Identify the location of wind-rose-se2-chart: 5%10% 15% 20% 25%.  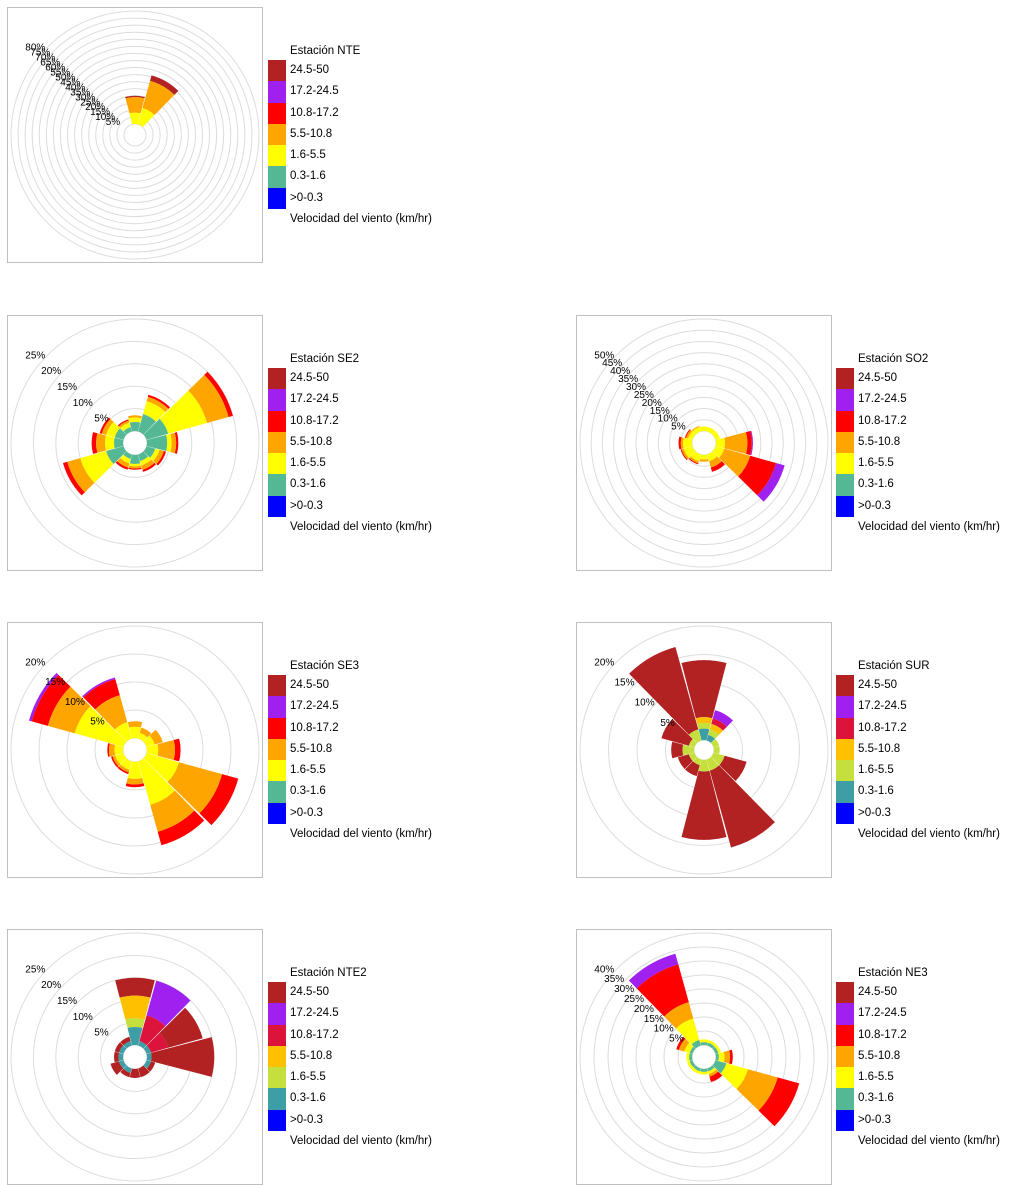
(135, 443).